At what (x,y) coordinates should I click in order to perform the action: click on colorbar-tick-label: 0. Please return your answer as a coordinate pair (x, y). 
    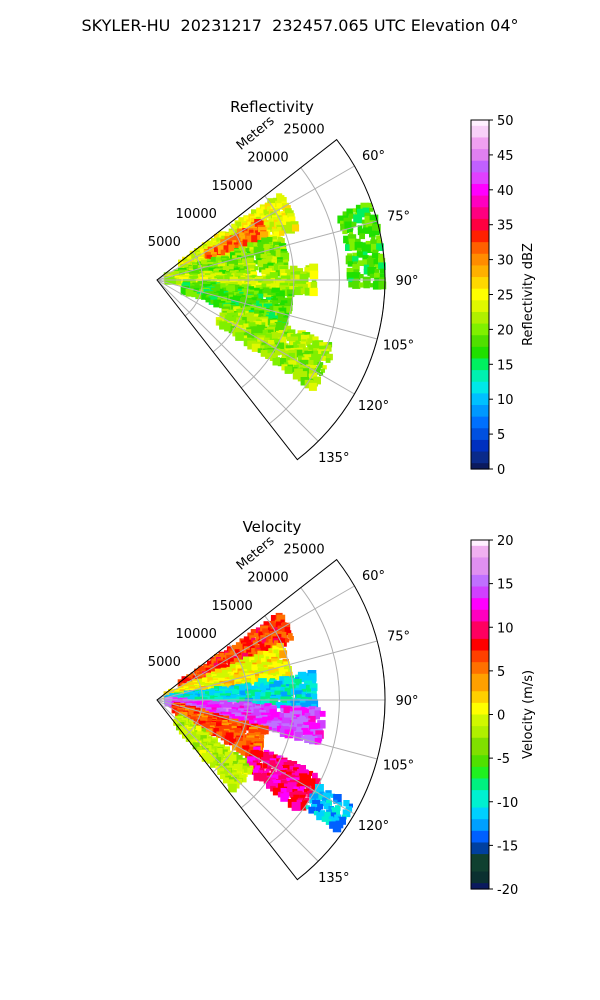
    Looking at the image, I should click on (501, 716).